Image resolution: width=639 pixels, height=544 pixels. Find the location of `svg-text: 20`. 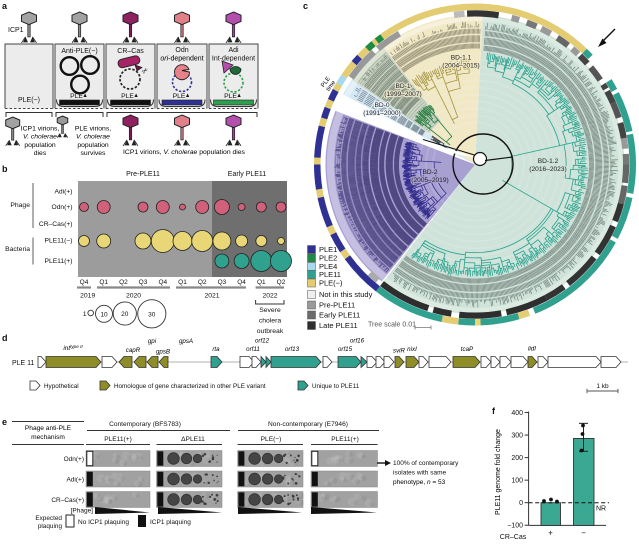

svg-text: 20 is located at coordinates (125, 314).